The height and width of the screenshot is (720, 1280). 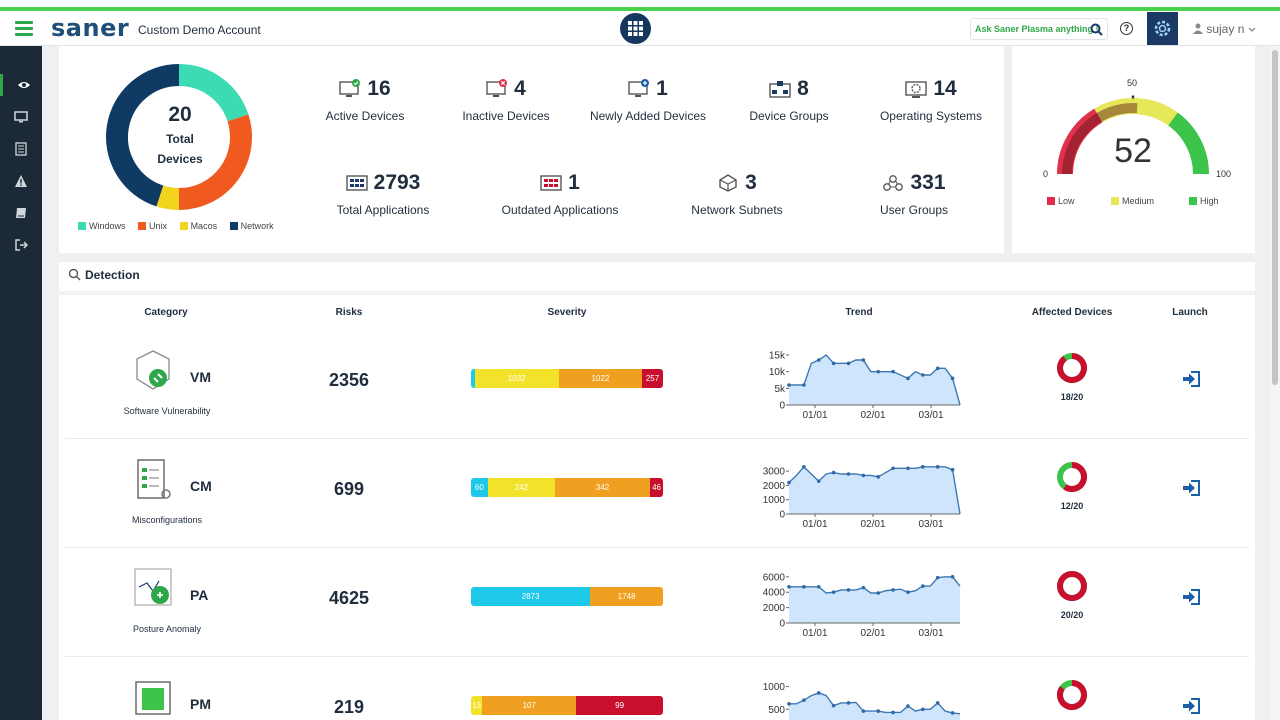 I want to click on stat-device-groups: 8 Device Groups, so click(x=789, y=100).